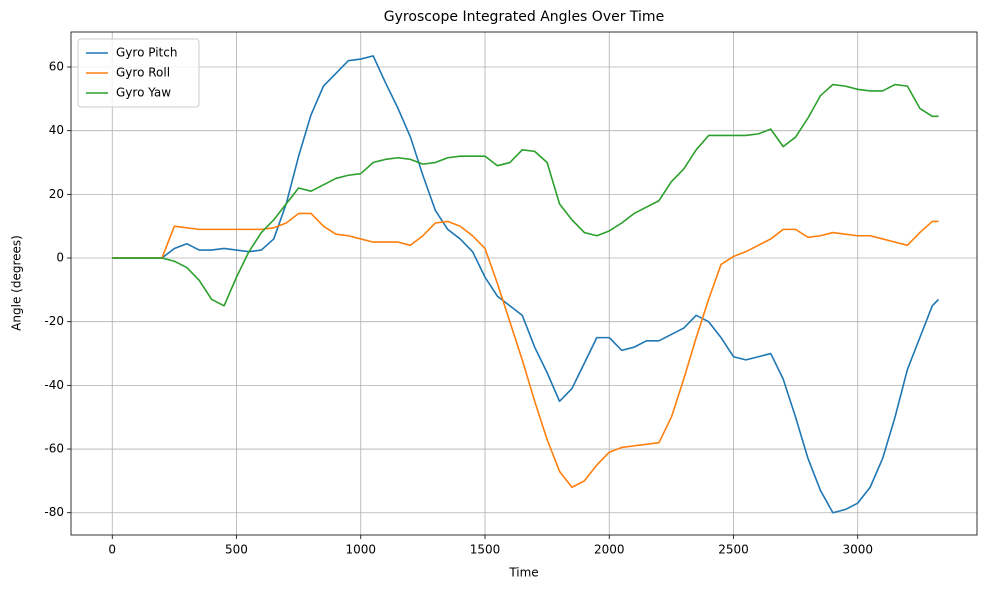 This screenshot has width=989, height=590. What do you see at coordinates (236, 550) in the screenshot?
I see `x-tick-label: 500` at bounding box center [236, 550].